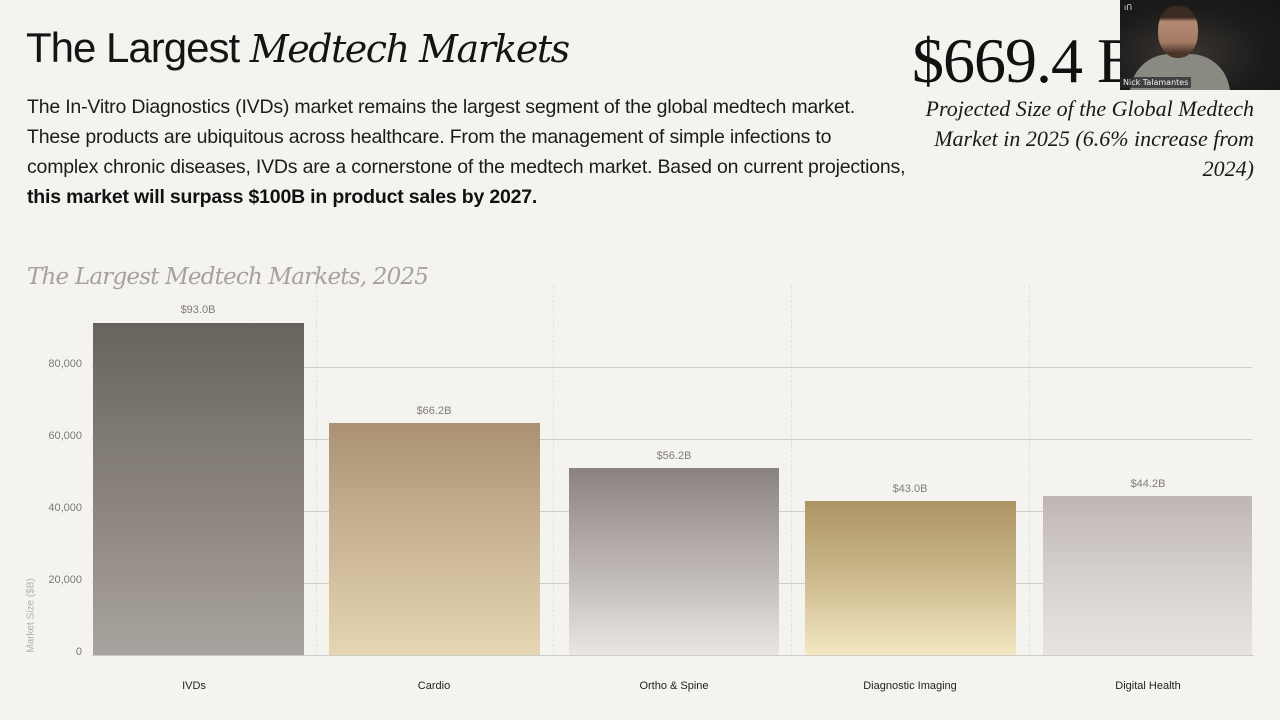 The width and height of the screenshot is (1280, 720). What do you see at coordinates (674, 561) in the screenshot?
I see `bar-ortho-spine` at bounding box center [674, 561].